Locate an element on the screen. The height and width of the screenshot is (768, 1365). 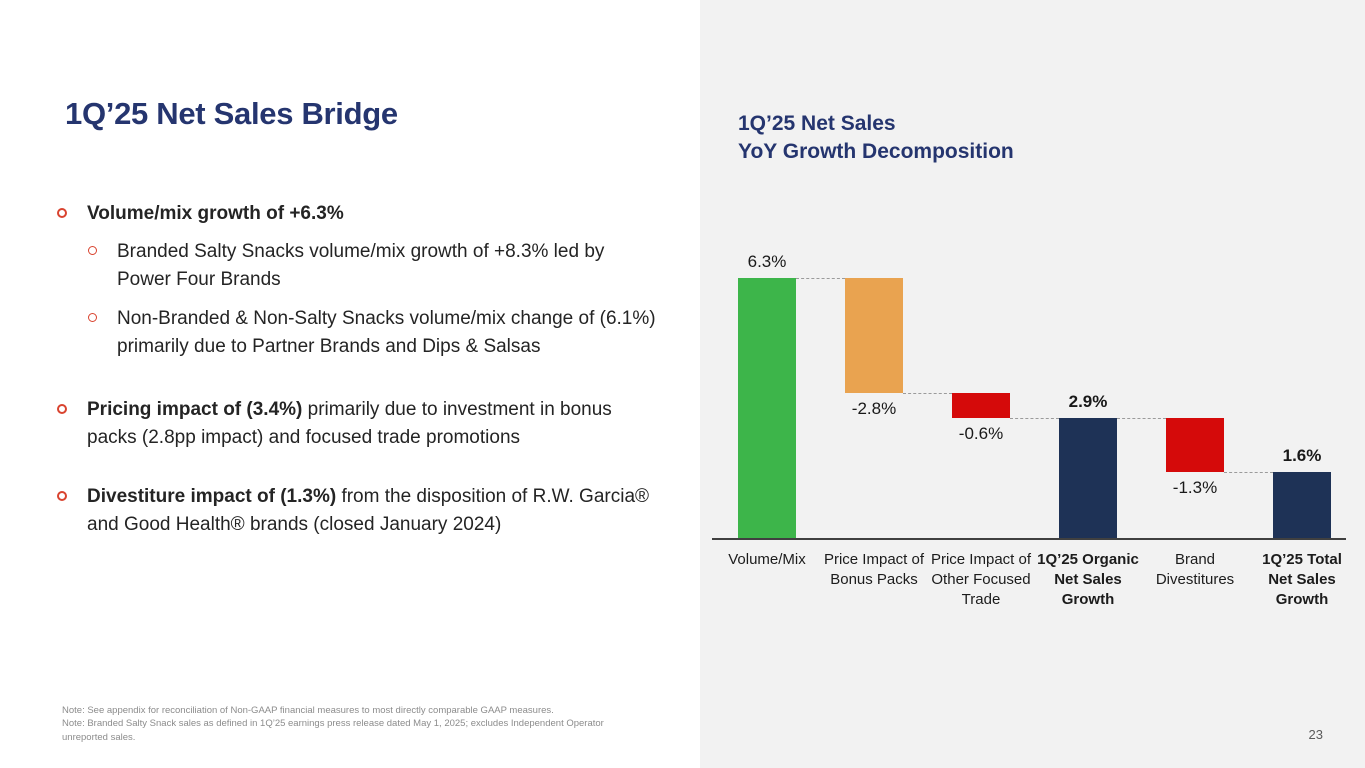
chart-title-line2: YoY Growth Decomposition is located at coordinates (876, 152).